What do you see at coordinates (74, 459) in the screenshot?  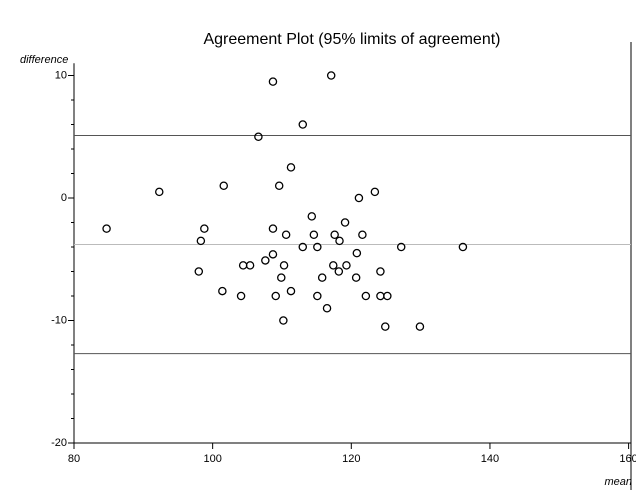 I see `x-tick-label: 80` at bounding box center [74, 459].